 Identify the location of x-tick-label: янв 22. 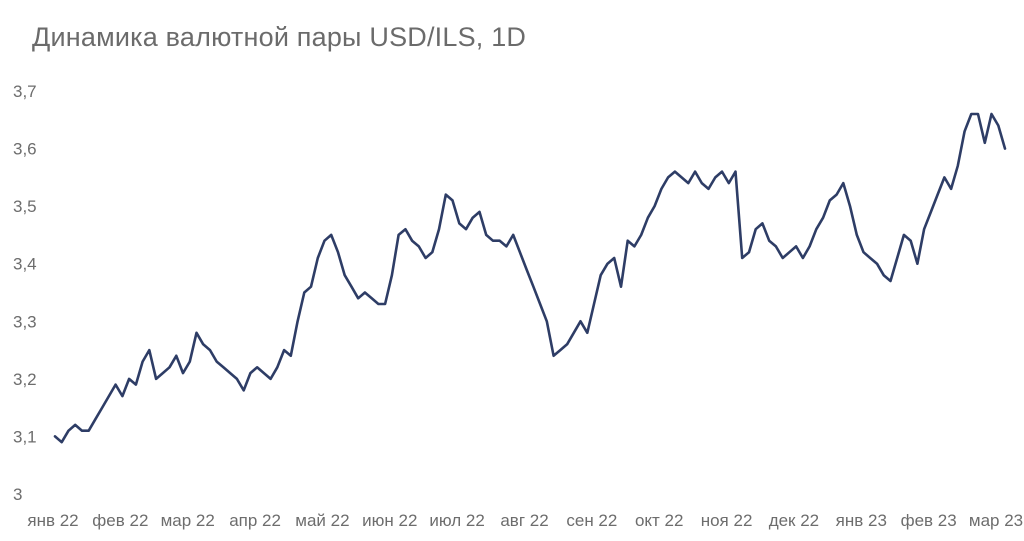
(52, 520).